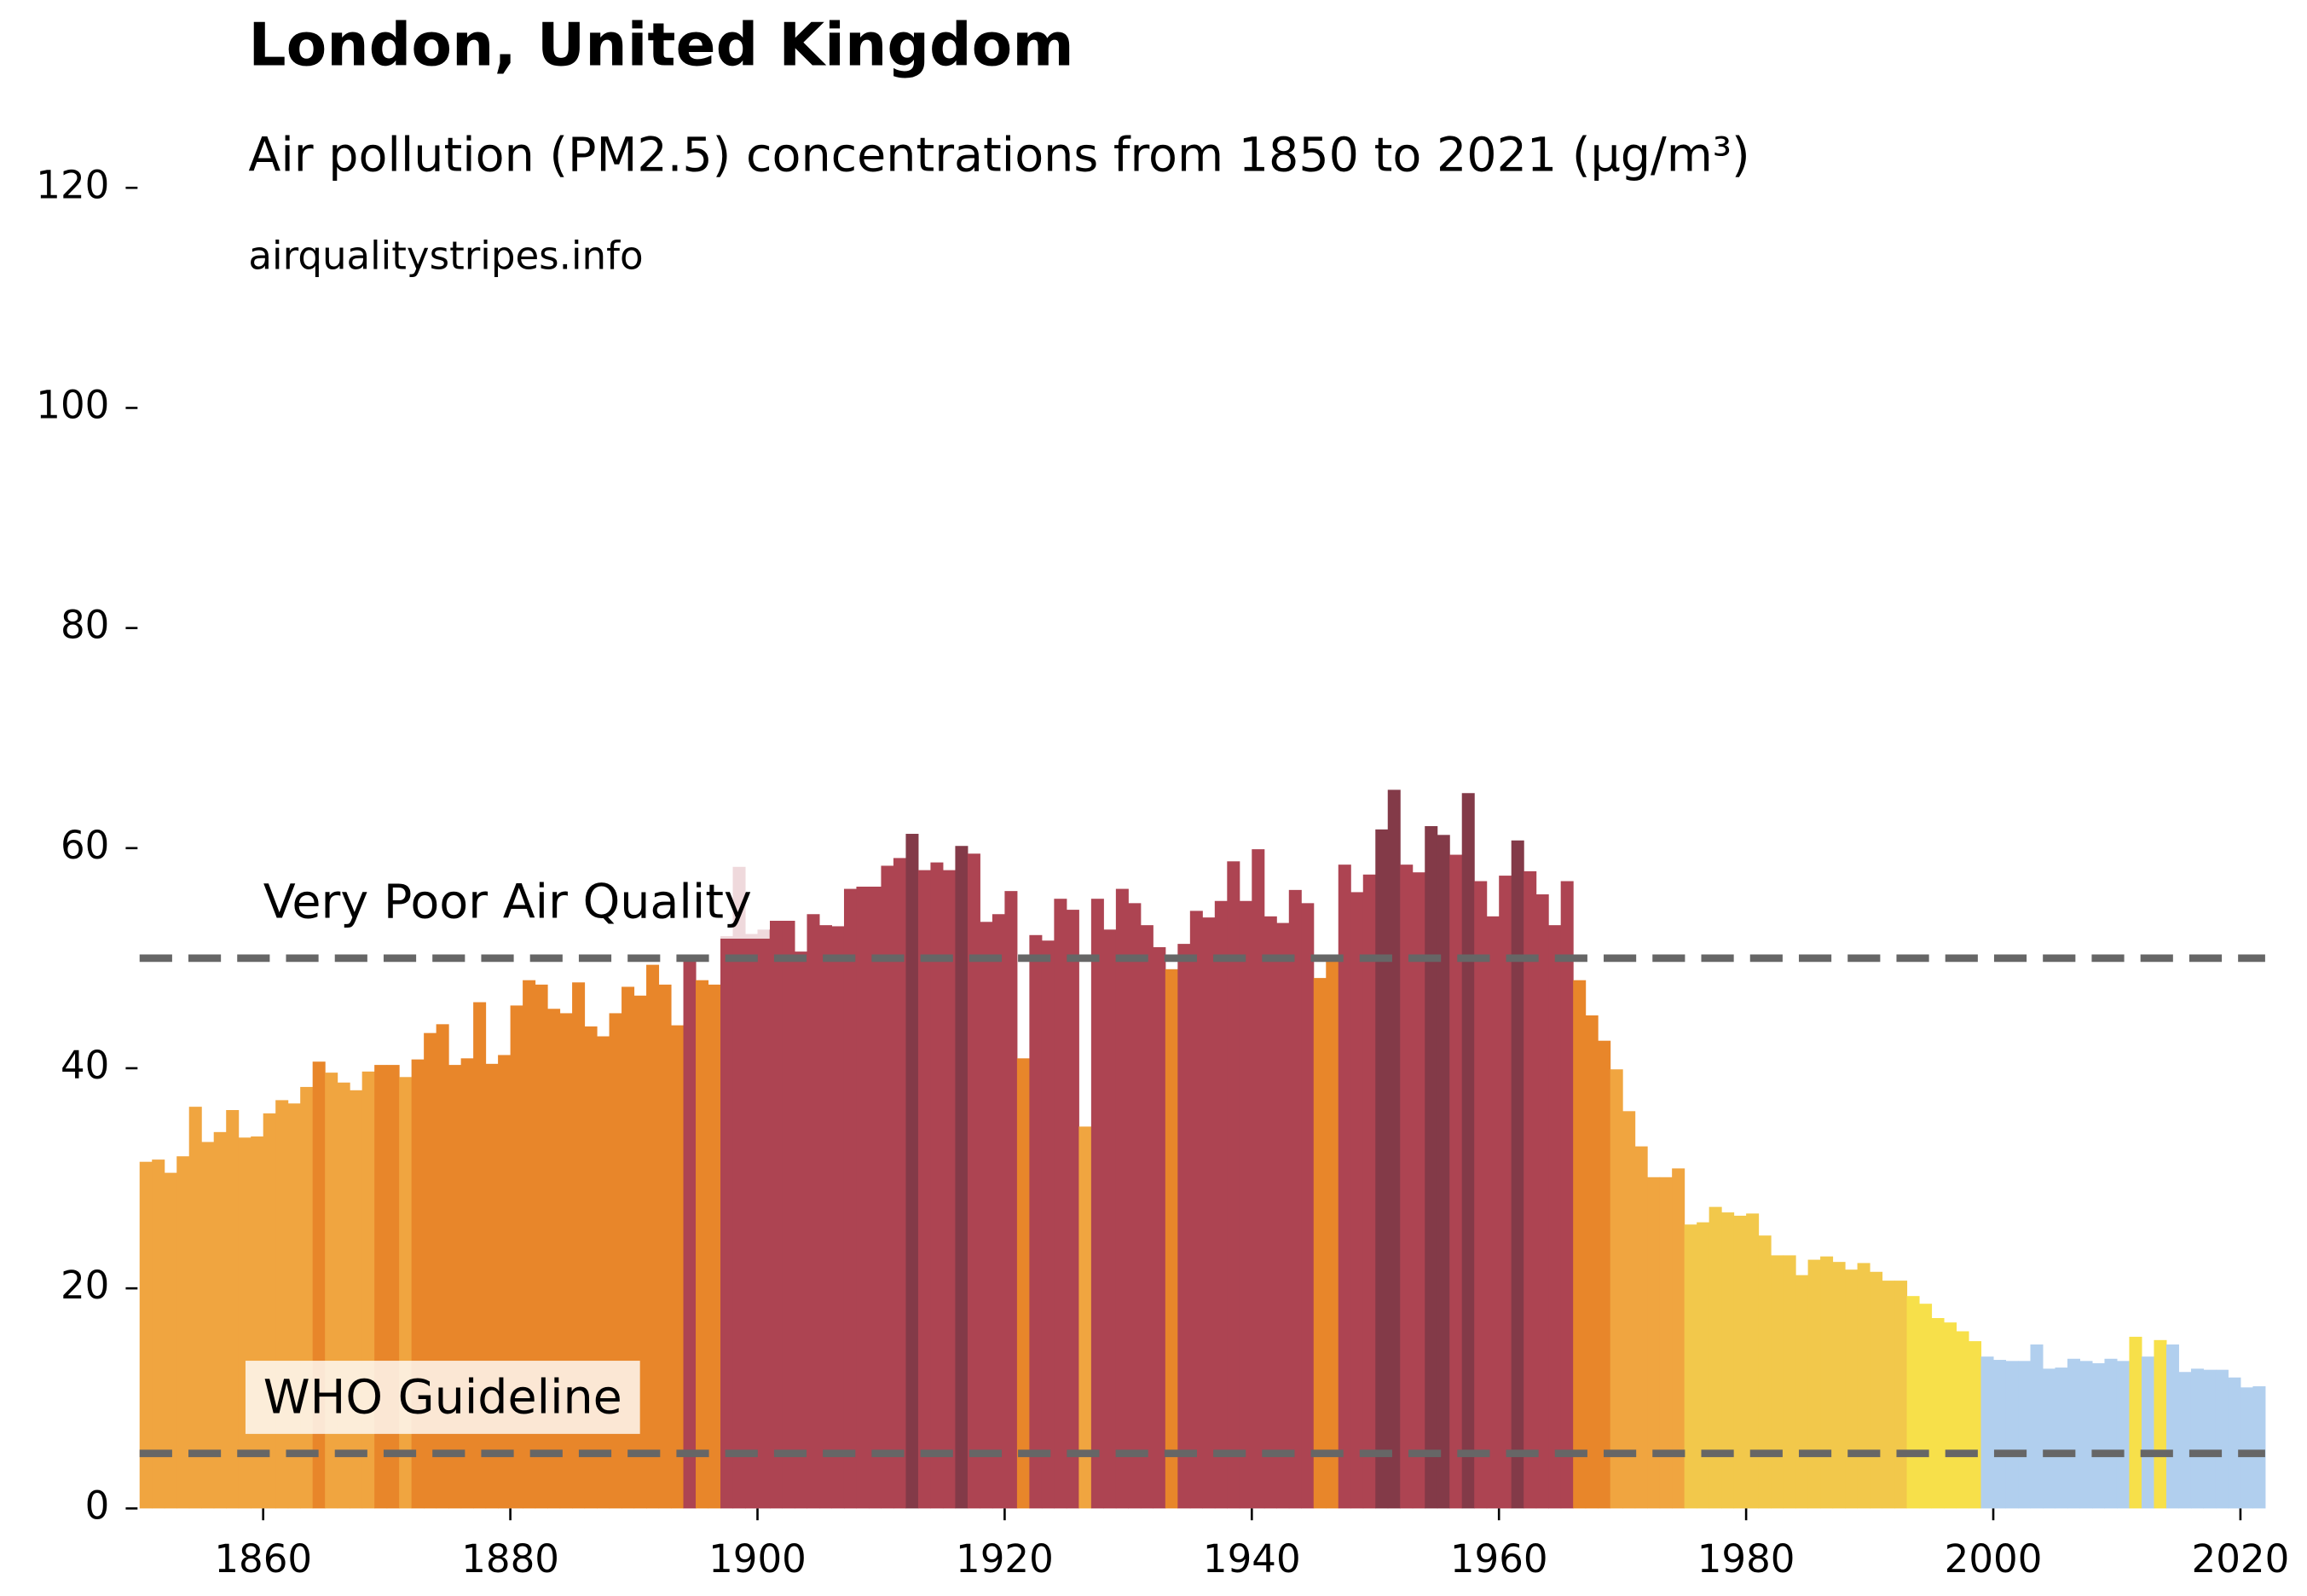 The image size is (2307, 1596). Describe the element at coordinates (1746, 1559) in the screenshot. I see `x-tick-label: 1980` at that location.